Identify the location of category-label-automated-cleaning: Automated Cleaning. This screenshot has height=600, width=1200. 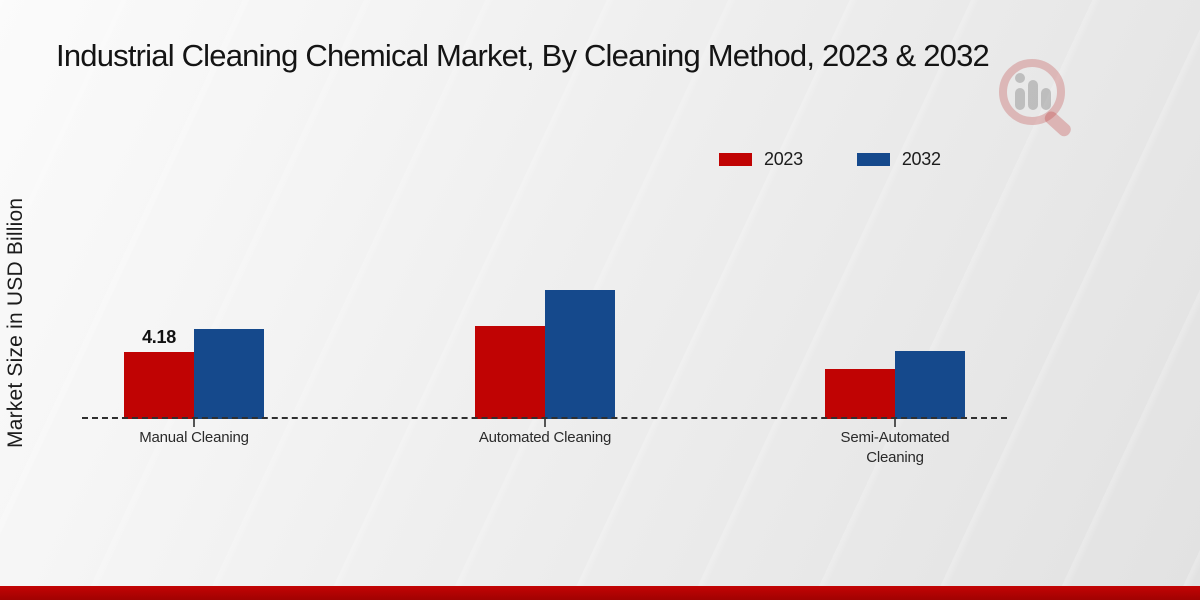
(545, 437).